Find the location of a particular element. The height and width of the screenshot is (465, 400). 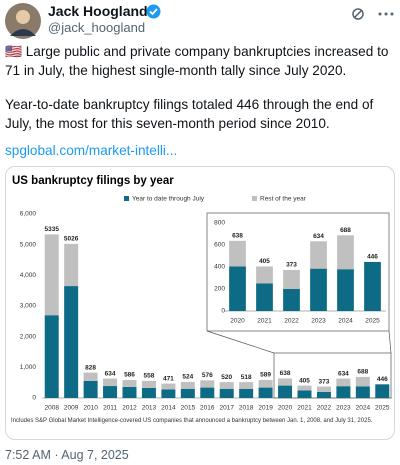

chart-title: US bankruptcy filings by year is located at coordinates (93, 181).